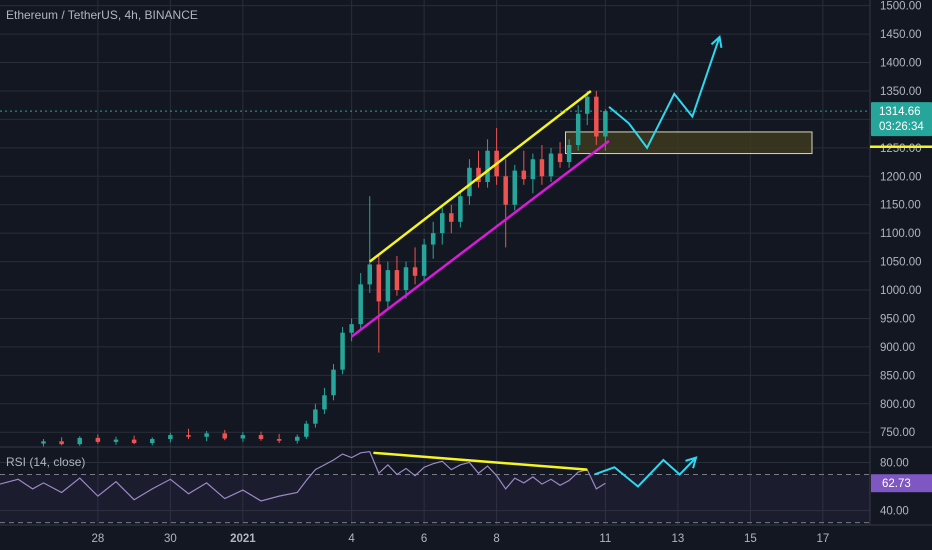 The height and width of the screenshot is (550, 932). I want to click on channel-lower-line, so click(480, 239).